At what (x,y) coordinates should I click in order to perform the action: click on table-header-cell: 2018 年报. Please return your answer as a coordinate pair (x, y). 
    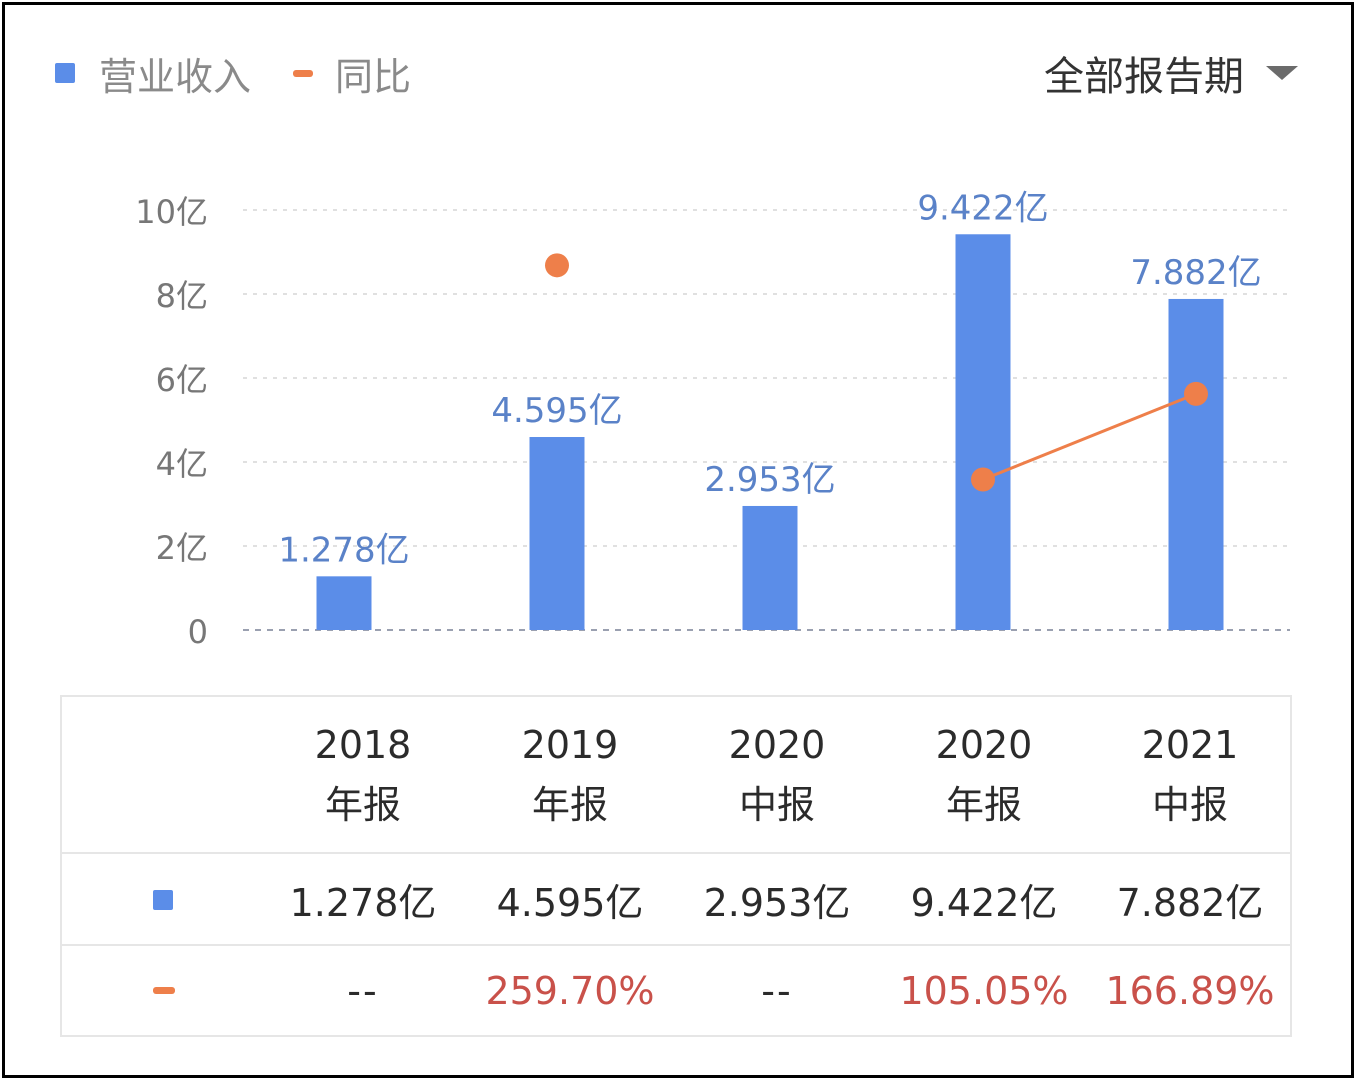
    Looking at the image, I should click on (363, 774).